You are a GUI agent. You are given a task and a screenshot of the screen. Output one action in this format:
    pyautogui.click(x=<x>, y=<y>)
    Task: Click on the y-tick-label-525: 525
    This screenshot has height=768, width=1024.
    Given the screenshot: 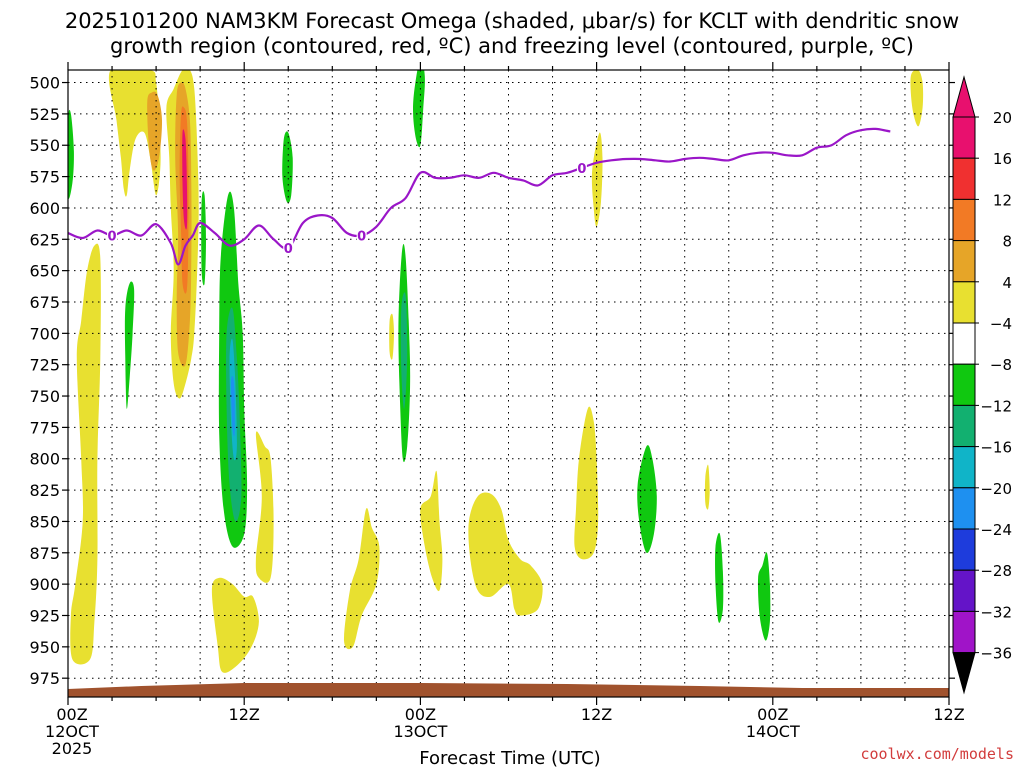 What is the action you would take?
    pyautogui.click(x=44, y=114)
    